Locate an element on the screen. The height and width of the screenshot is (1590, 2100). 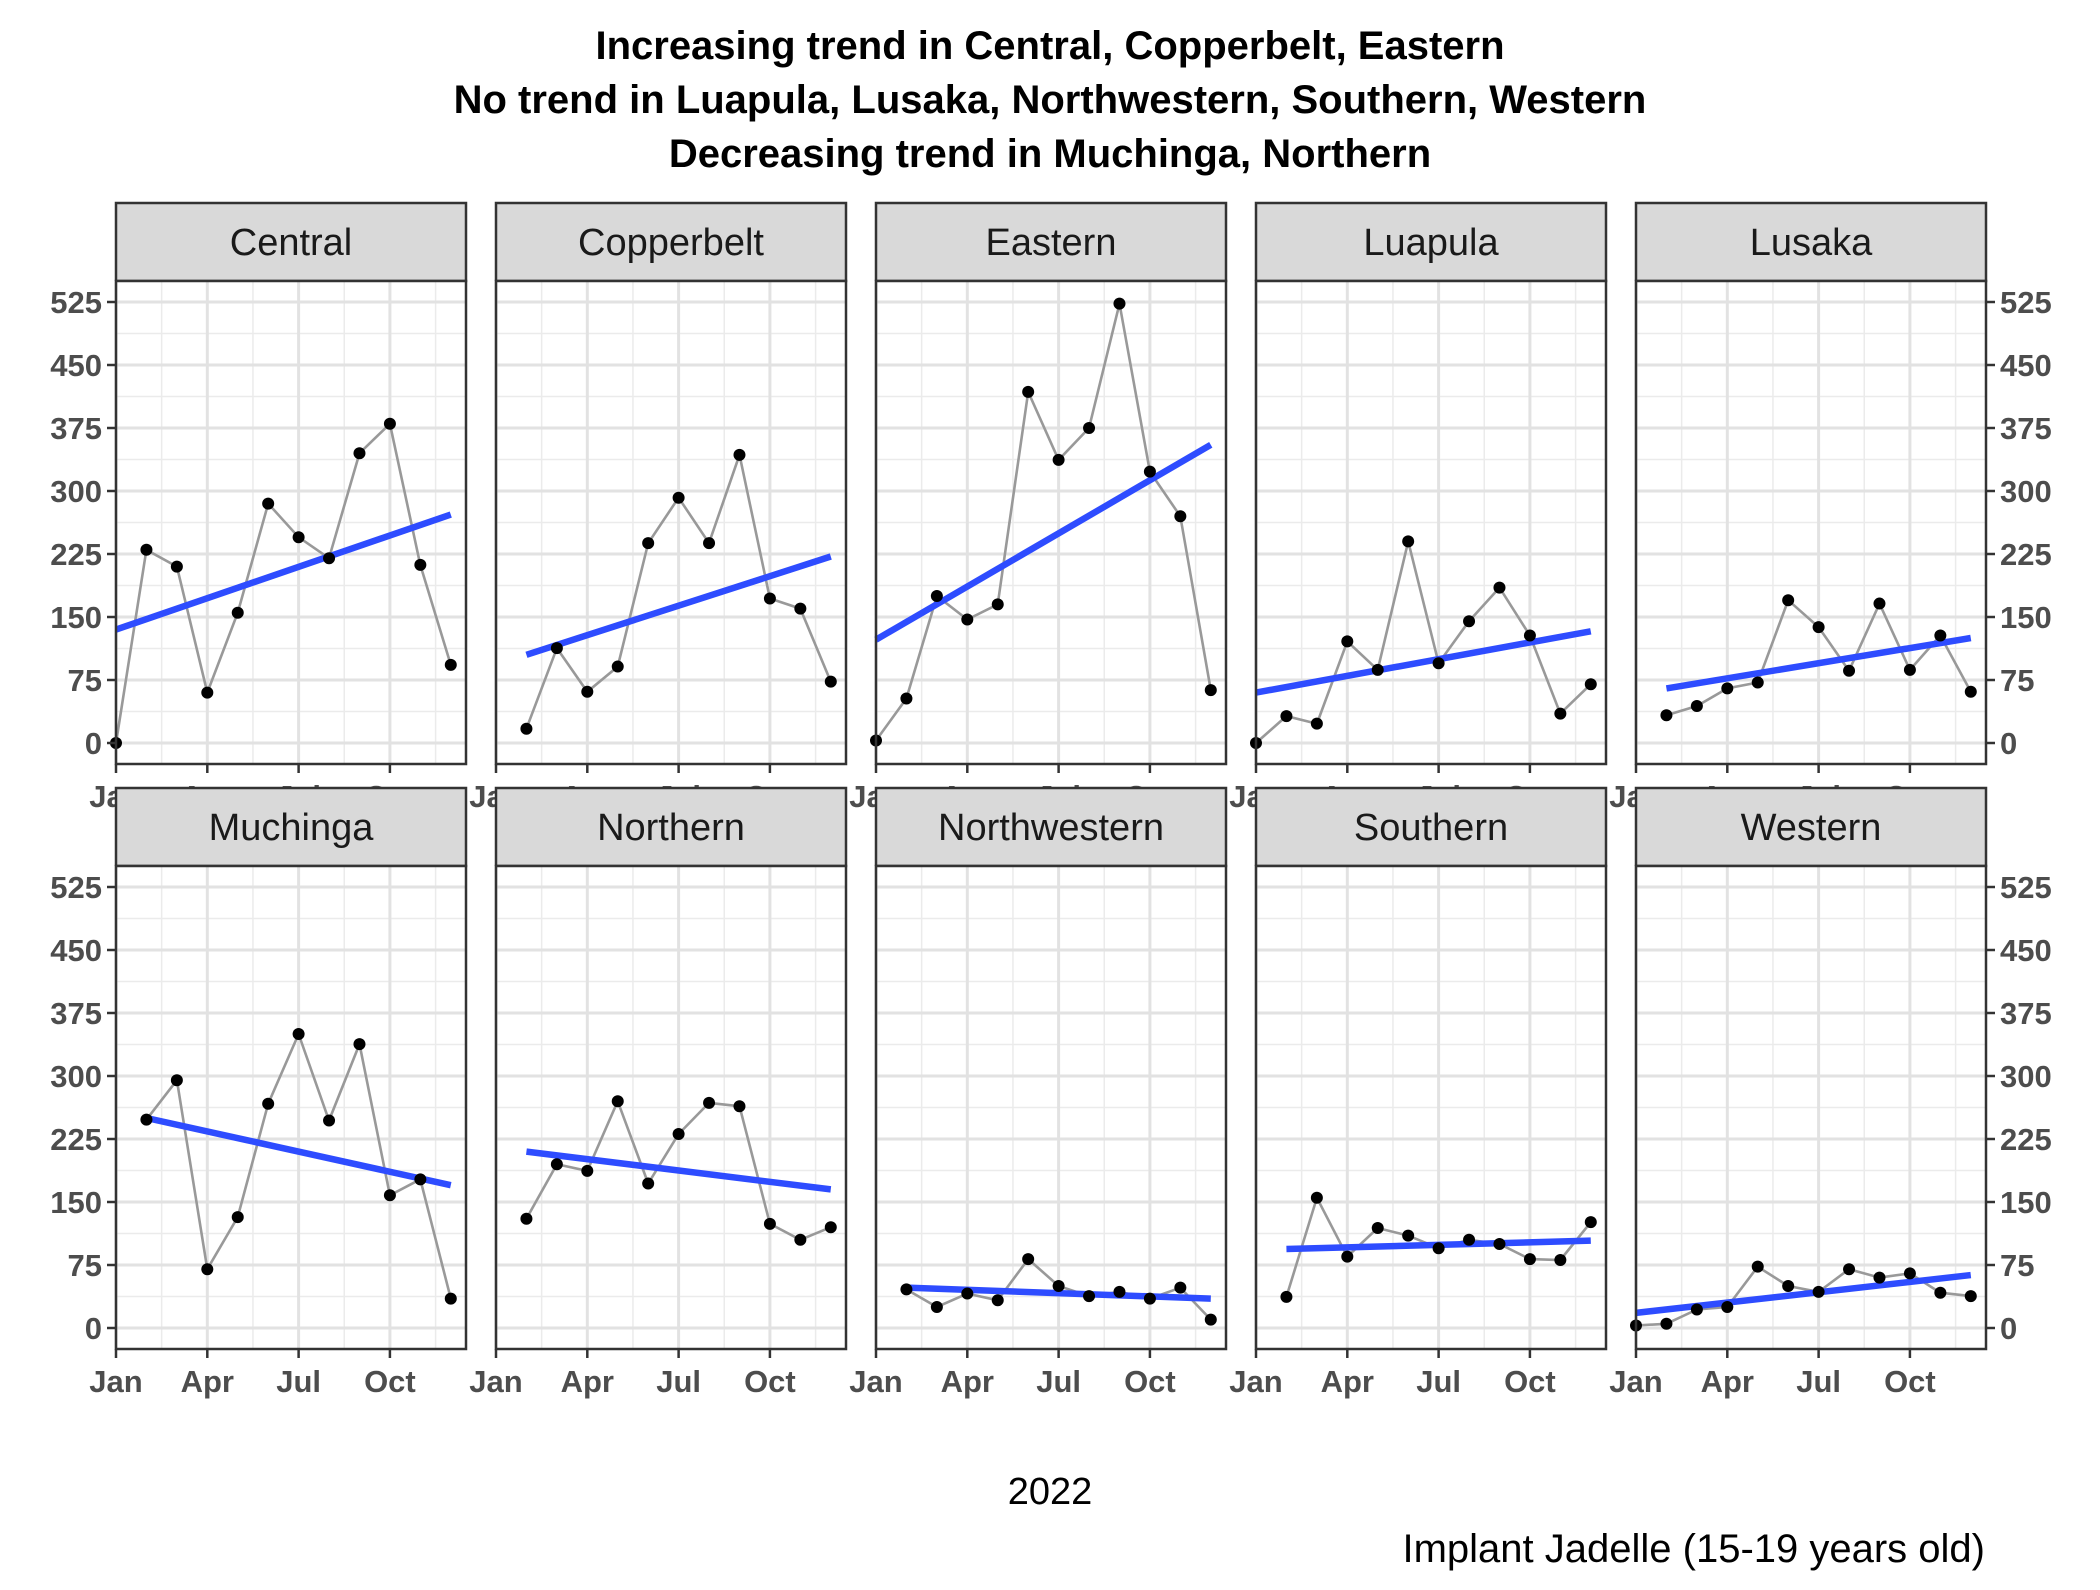
facet-panel: LuapulaJanAprJulOct is located at coordinates (1418, 507).